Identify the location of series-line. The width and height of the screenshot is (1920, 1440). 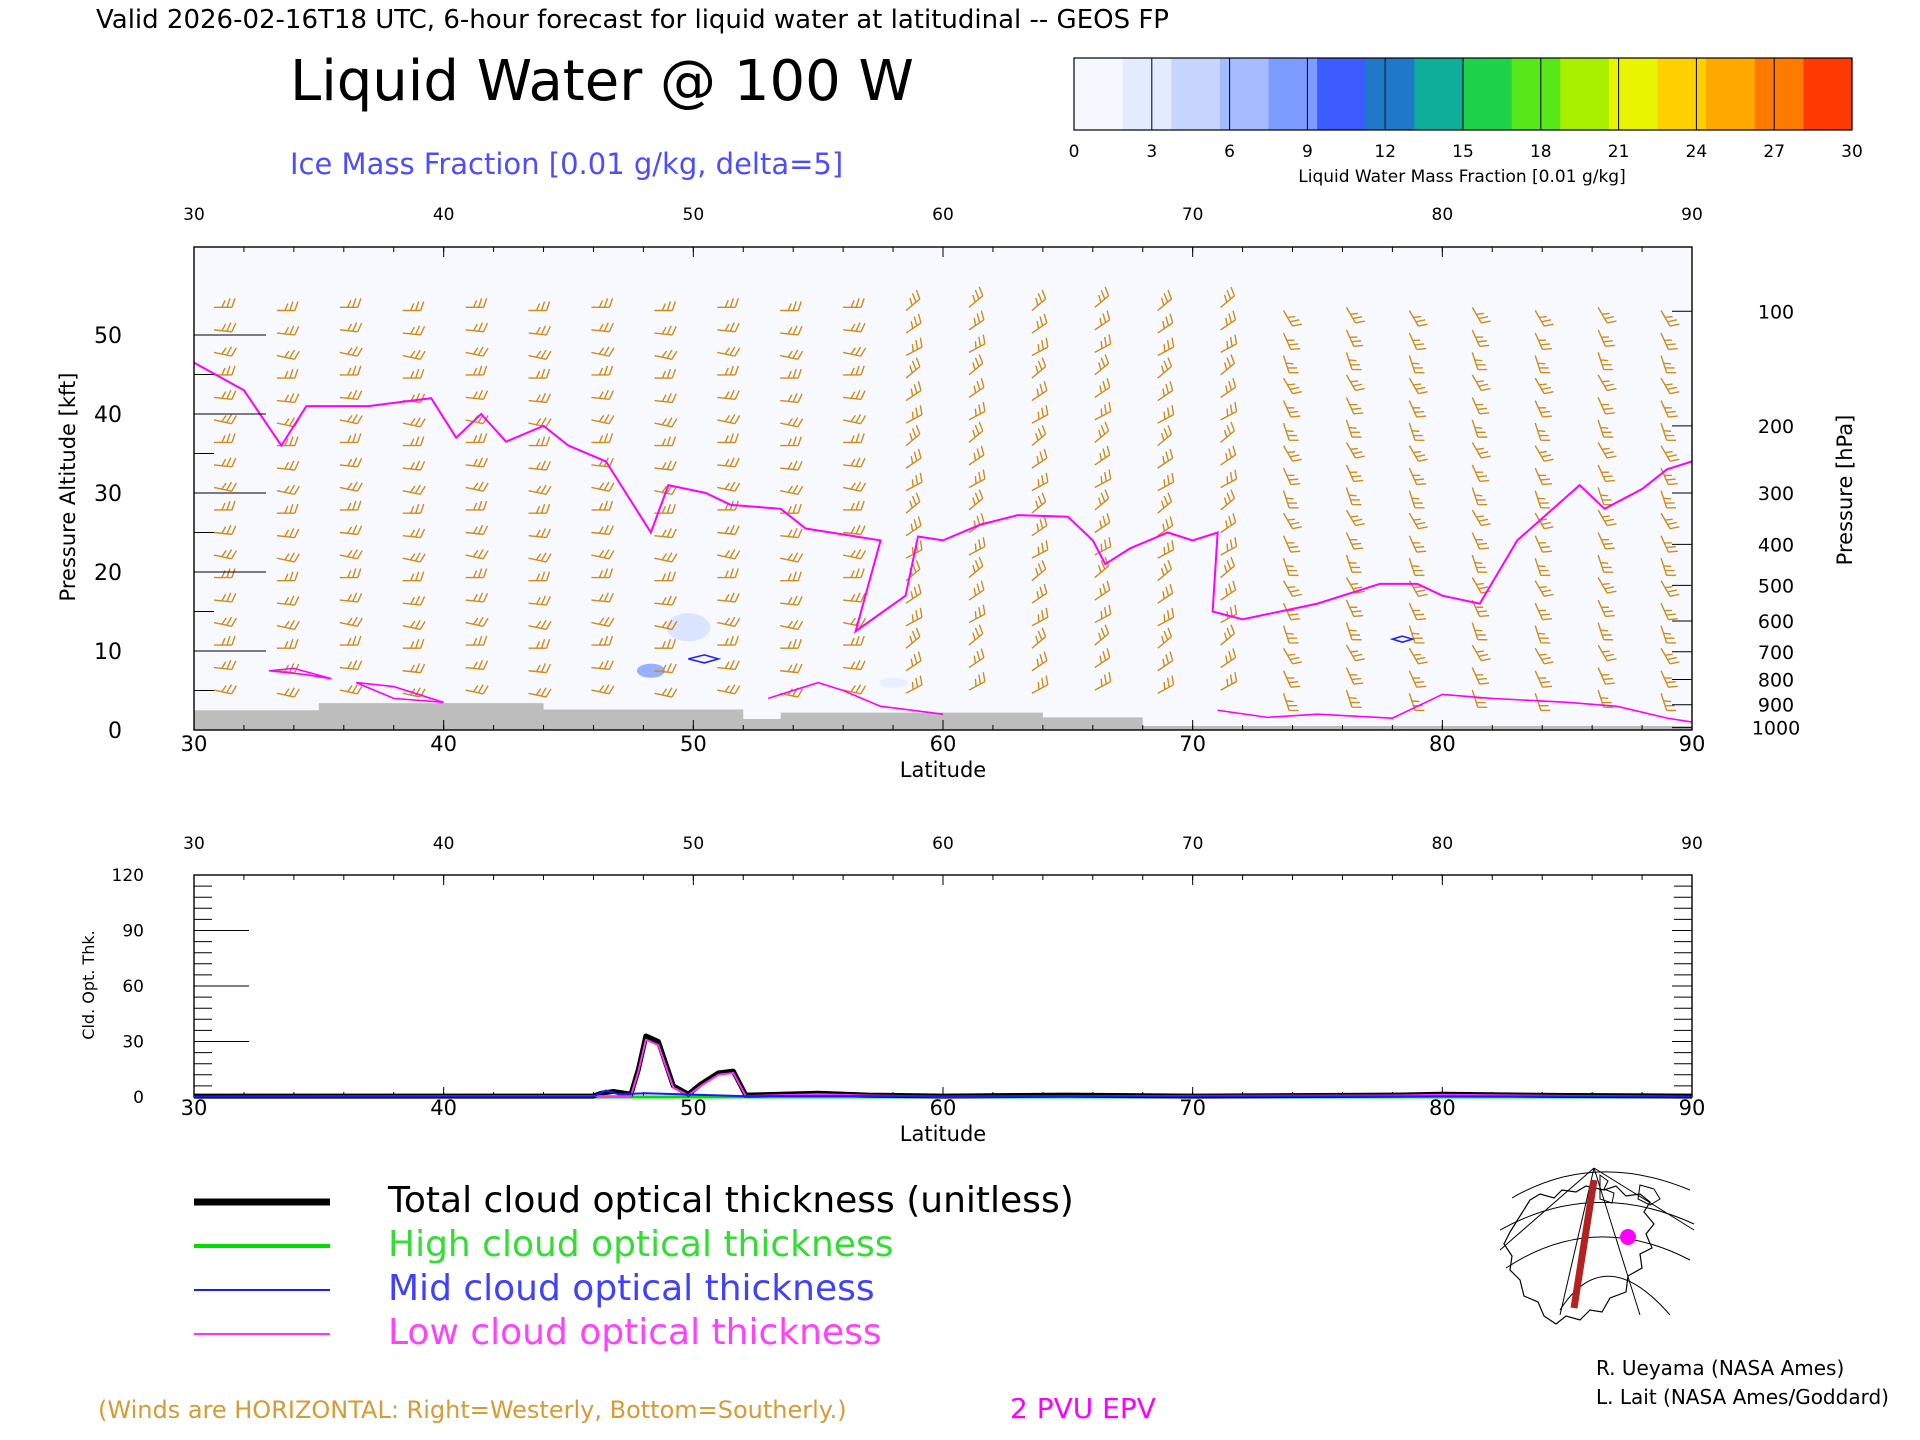
(943, 1093).